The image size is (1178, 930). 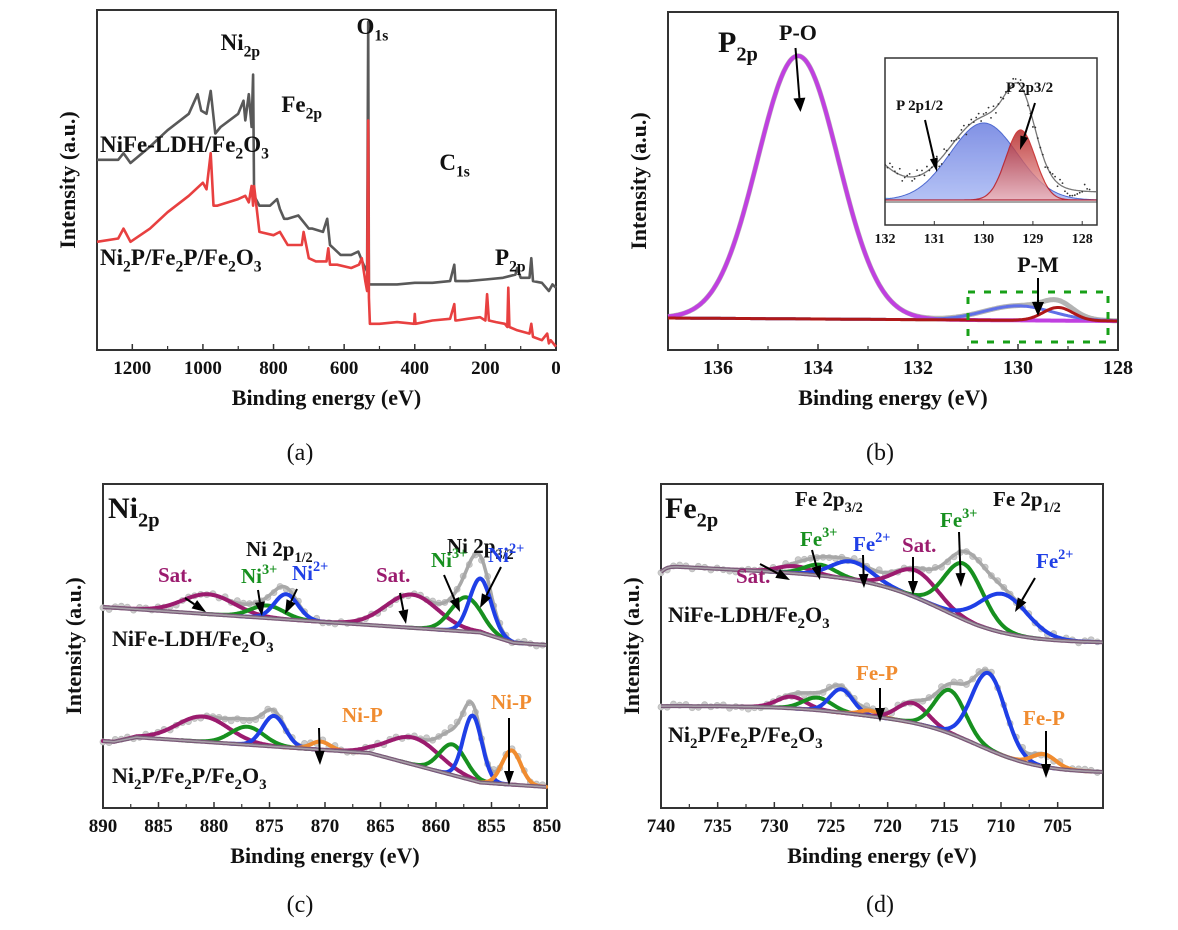 I want to click on peak-label-o1s: O1s, so click(x=373, y=29).